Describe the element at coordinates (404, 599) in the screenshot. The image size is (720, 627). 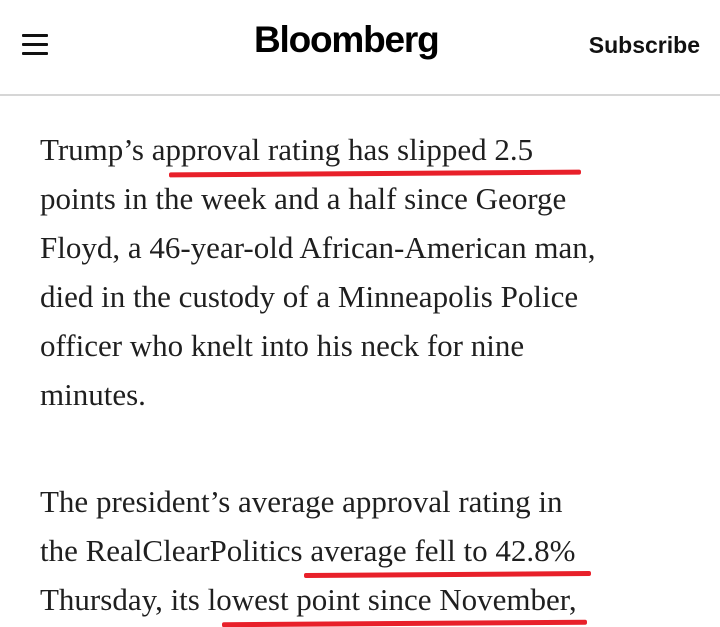
I see `highlighted-text: west point since November,` at that location.